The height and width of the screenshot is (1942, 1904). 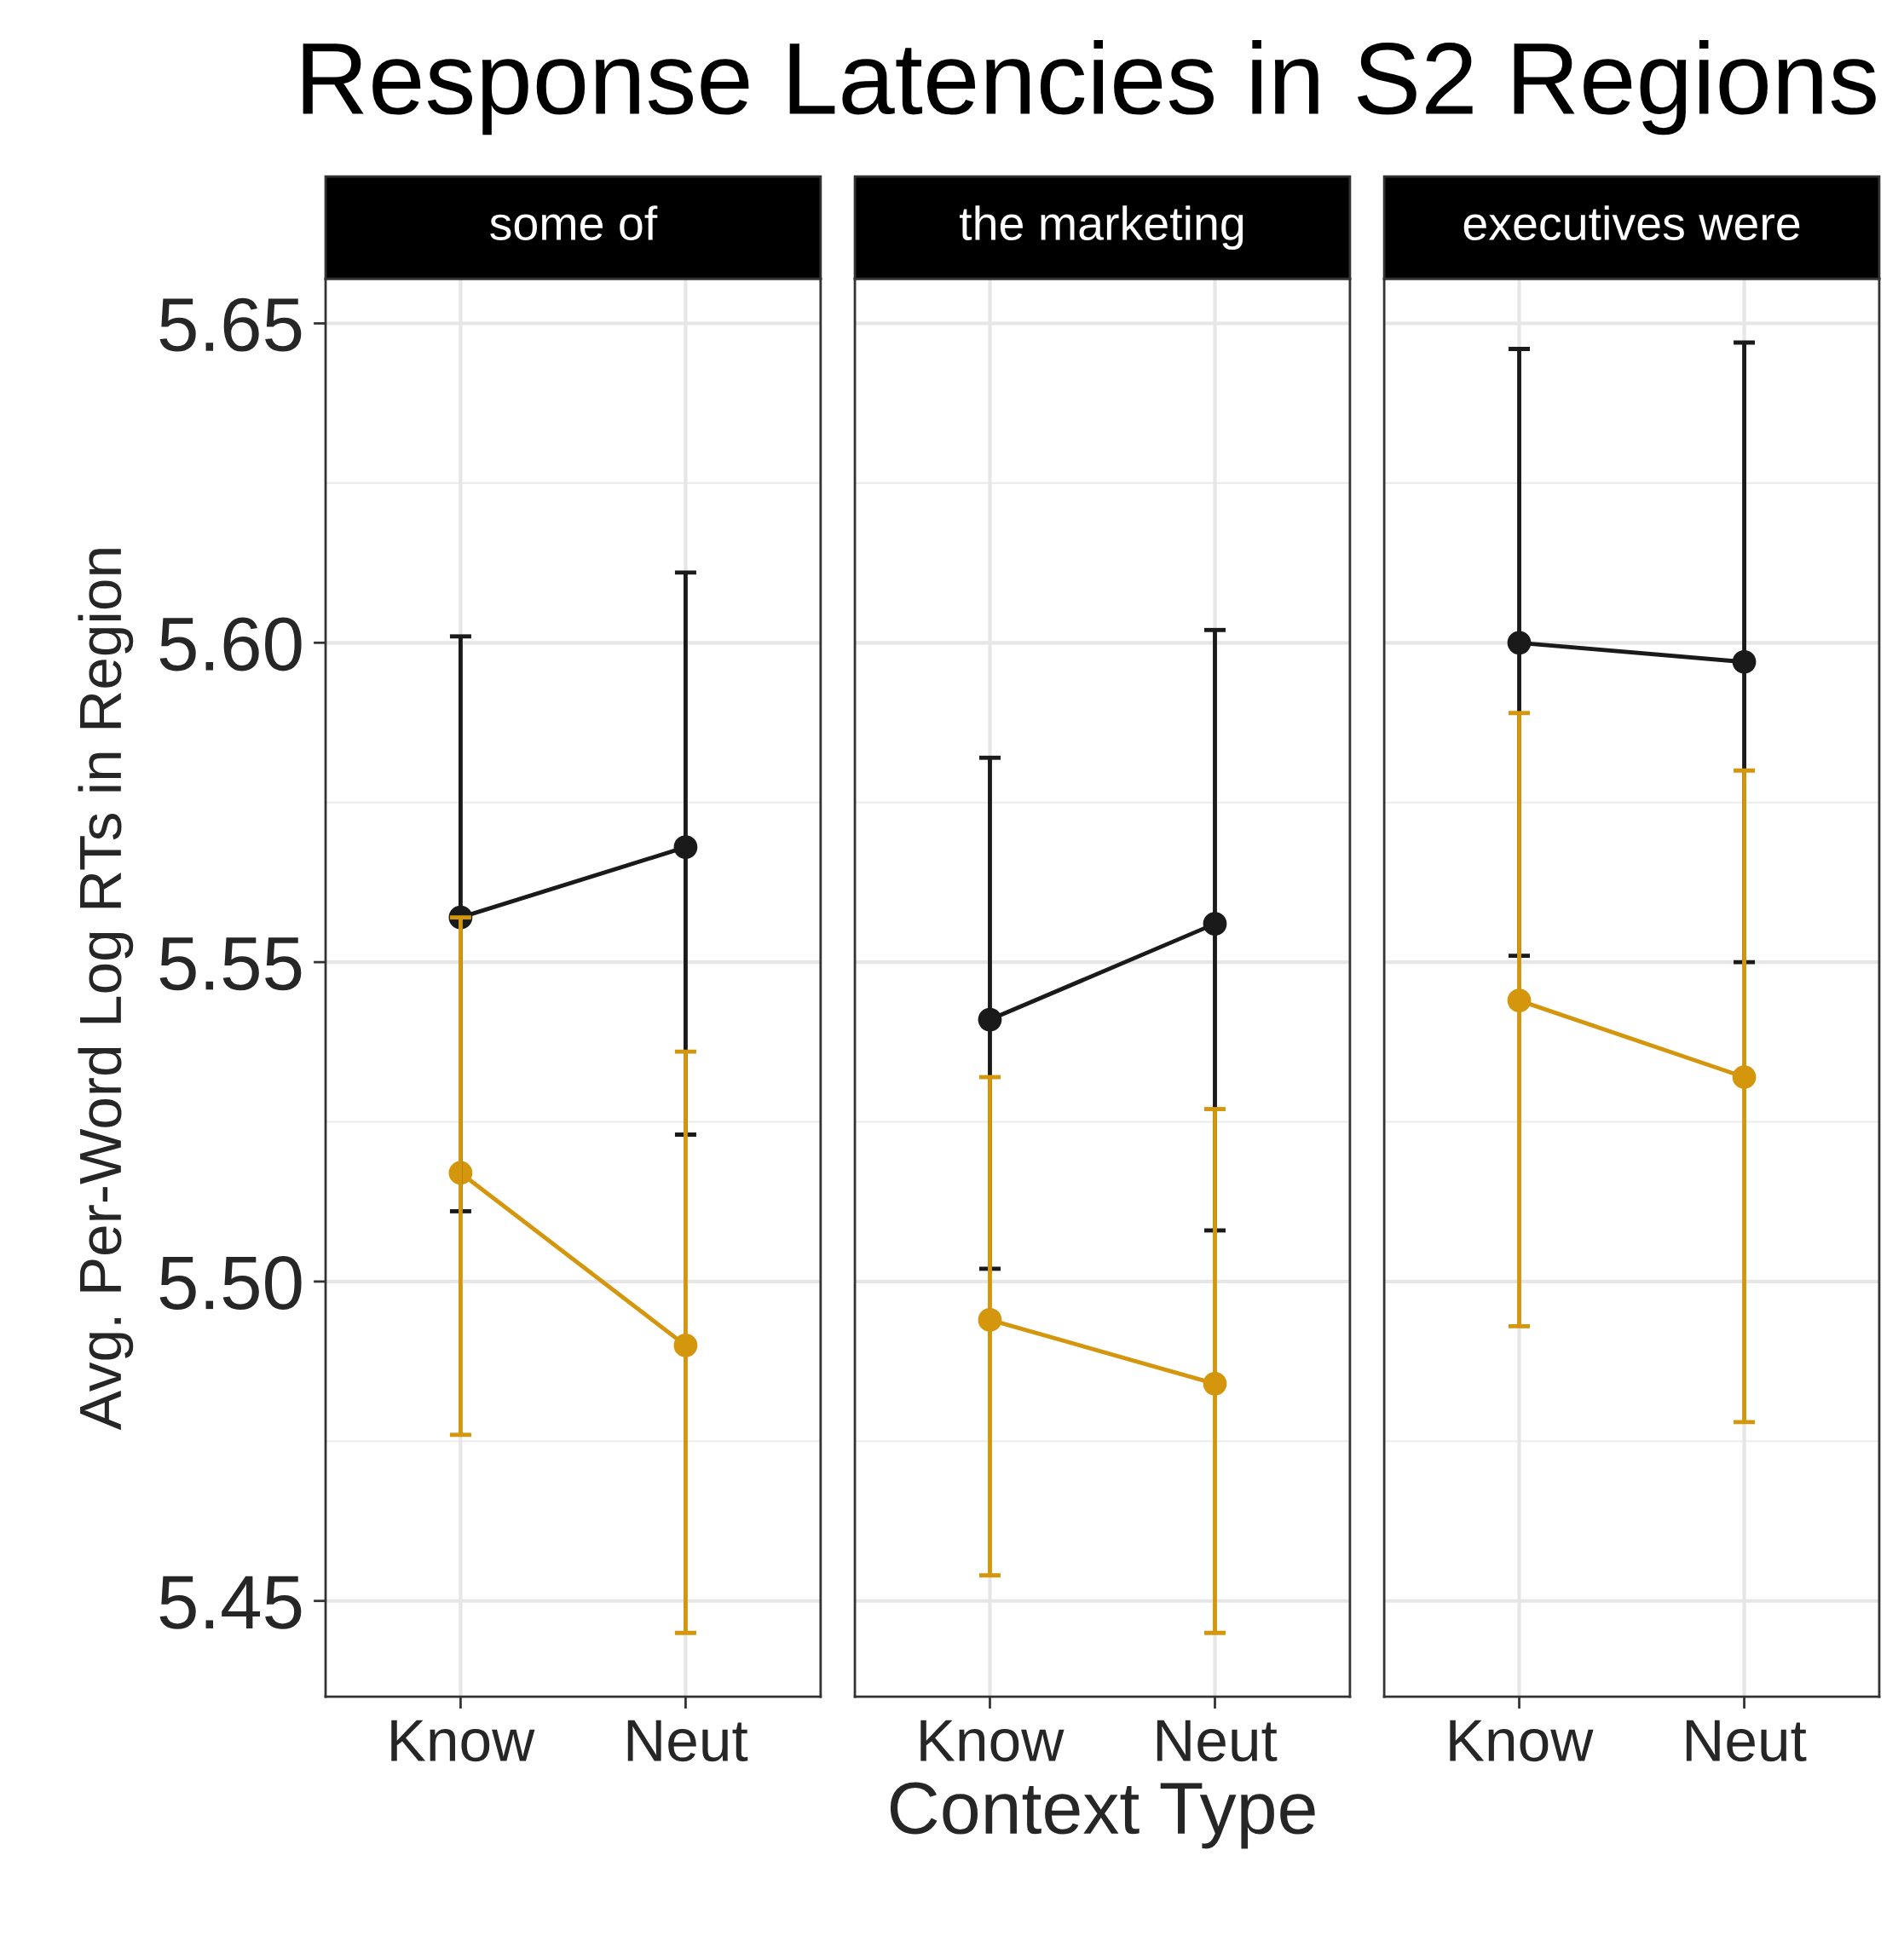 What do you see at coordinates (574, 223) in the screenshot?
I see `chart-subtitle: some of` at bounding box center [574, 223].